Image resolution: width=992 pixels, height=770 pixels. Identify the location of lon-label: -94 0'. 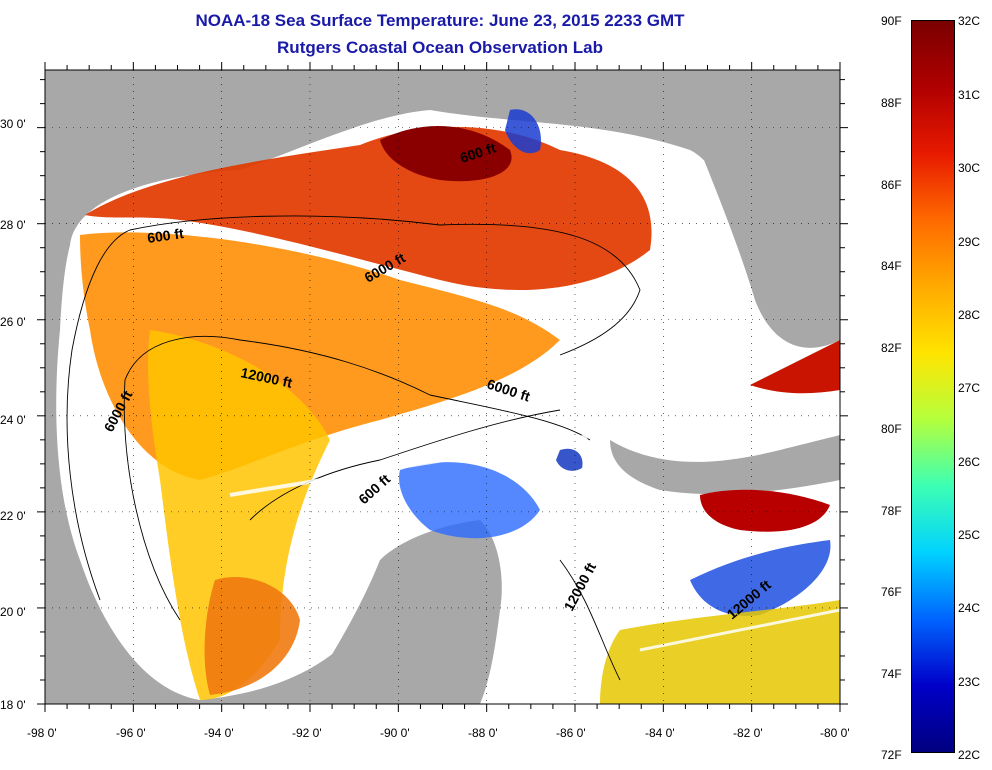
(219, 733).